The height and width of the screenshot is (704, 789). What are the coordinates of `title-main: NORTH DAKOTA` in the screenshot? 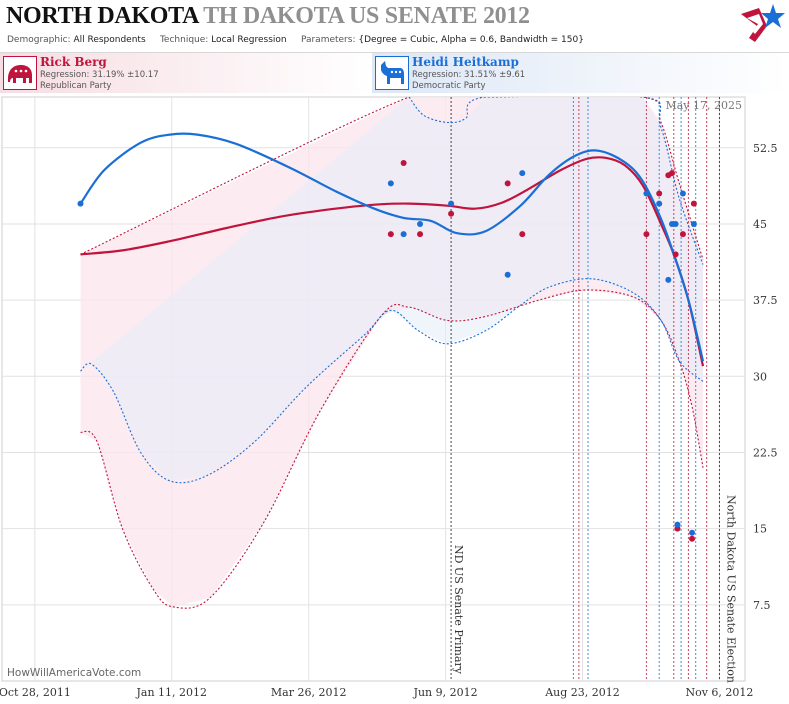 It's located at (102, 16).